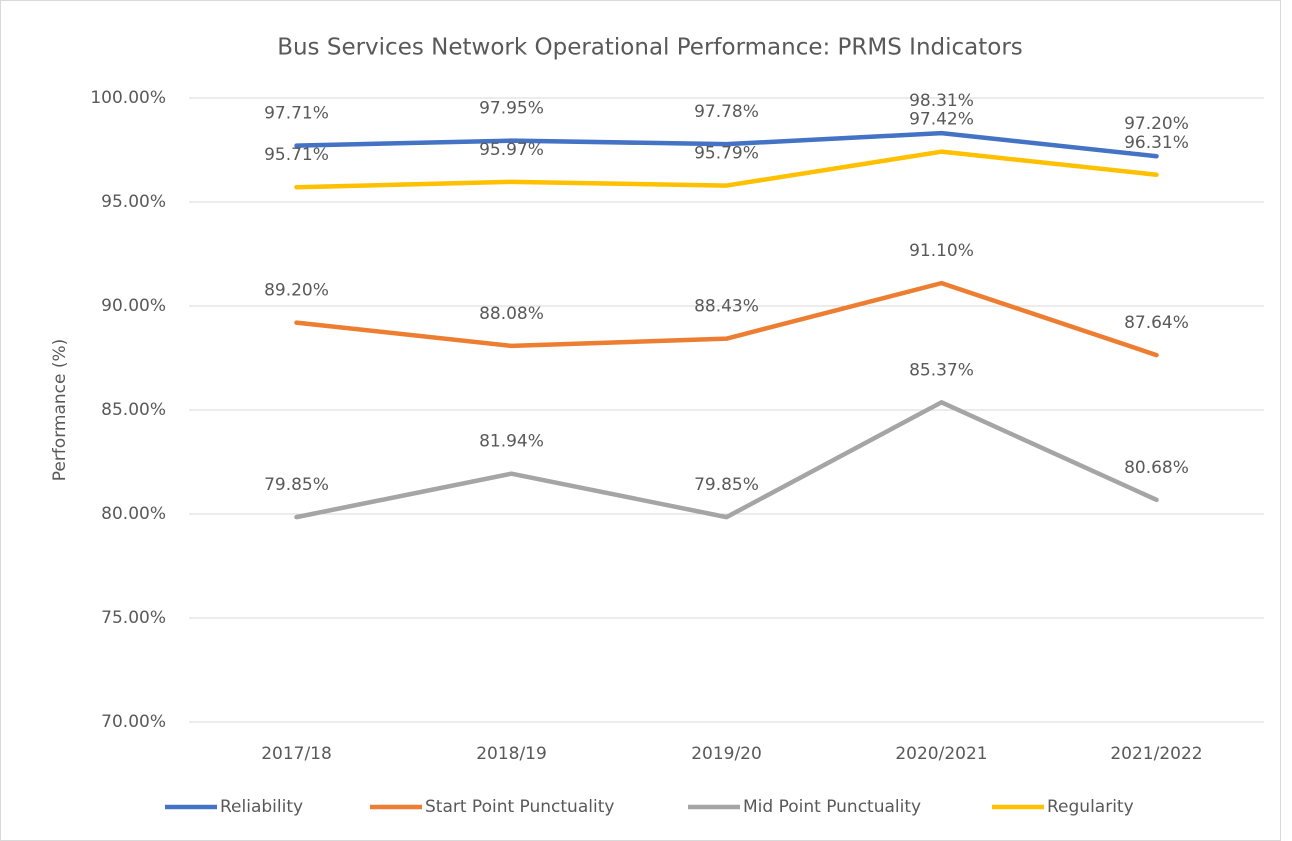  I want to click on y-tick-label: 90.00%, so click(133, 306).